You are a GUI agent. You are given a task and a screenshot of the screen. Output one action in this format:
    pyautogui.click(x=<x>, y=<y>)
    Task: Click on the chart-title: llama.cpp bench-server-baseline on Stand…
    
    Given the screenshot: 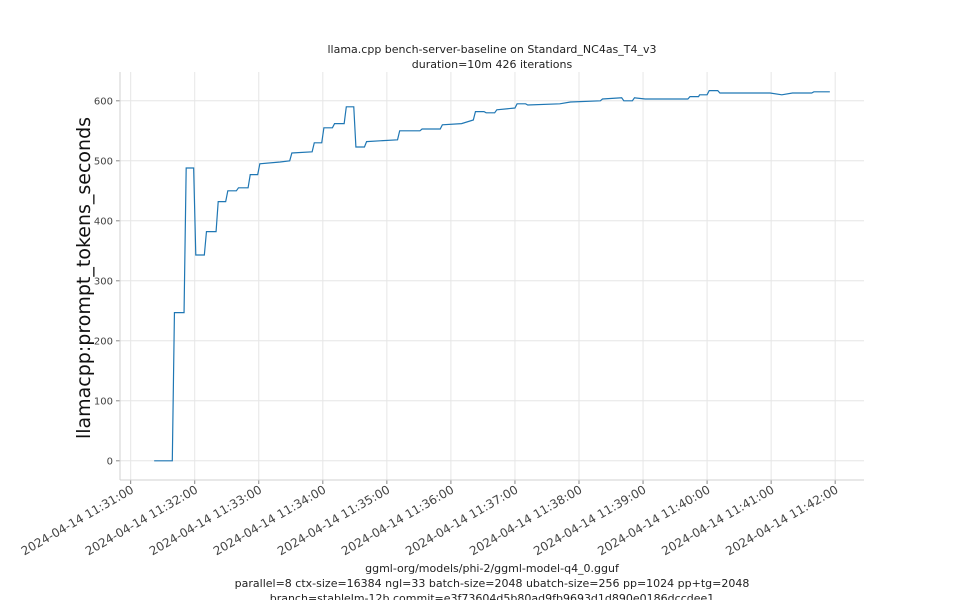 What is the action you would take?
    pyautogui.click(x=491, y=49)
    